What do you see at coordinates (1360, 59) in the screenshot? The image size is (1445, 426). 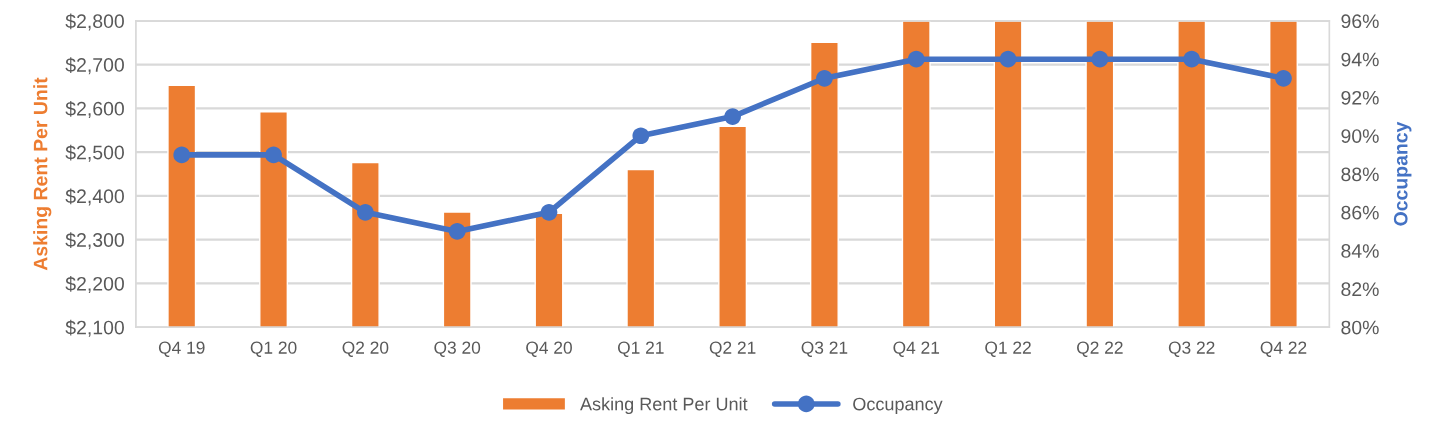 I see `y2-tick-label: 94%` at bounding box center [1360, 59].